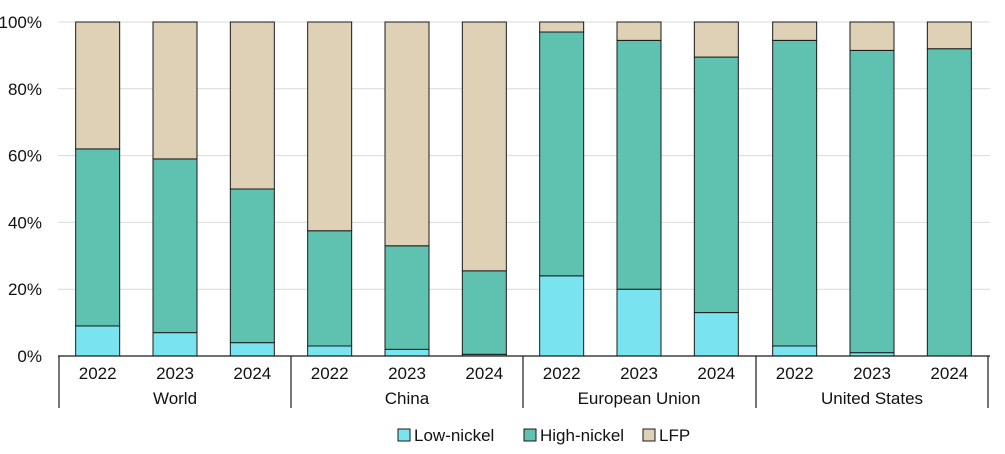  Describe the element at coordinates (582, 435) in the screenshot. I see `legend-label: High-nickel` at that location.